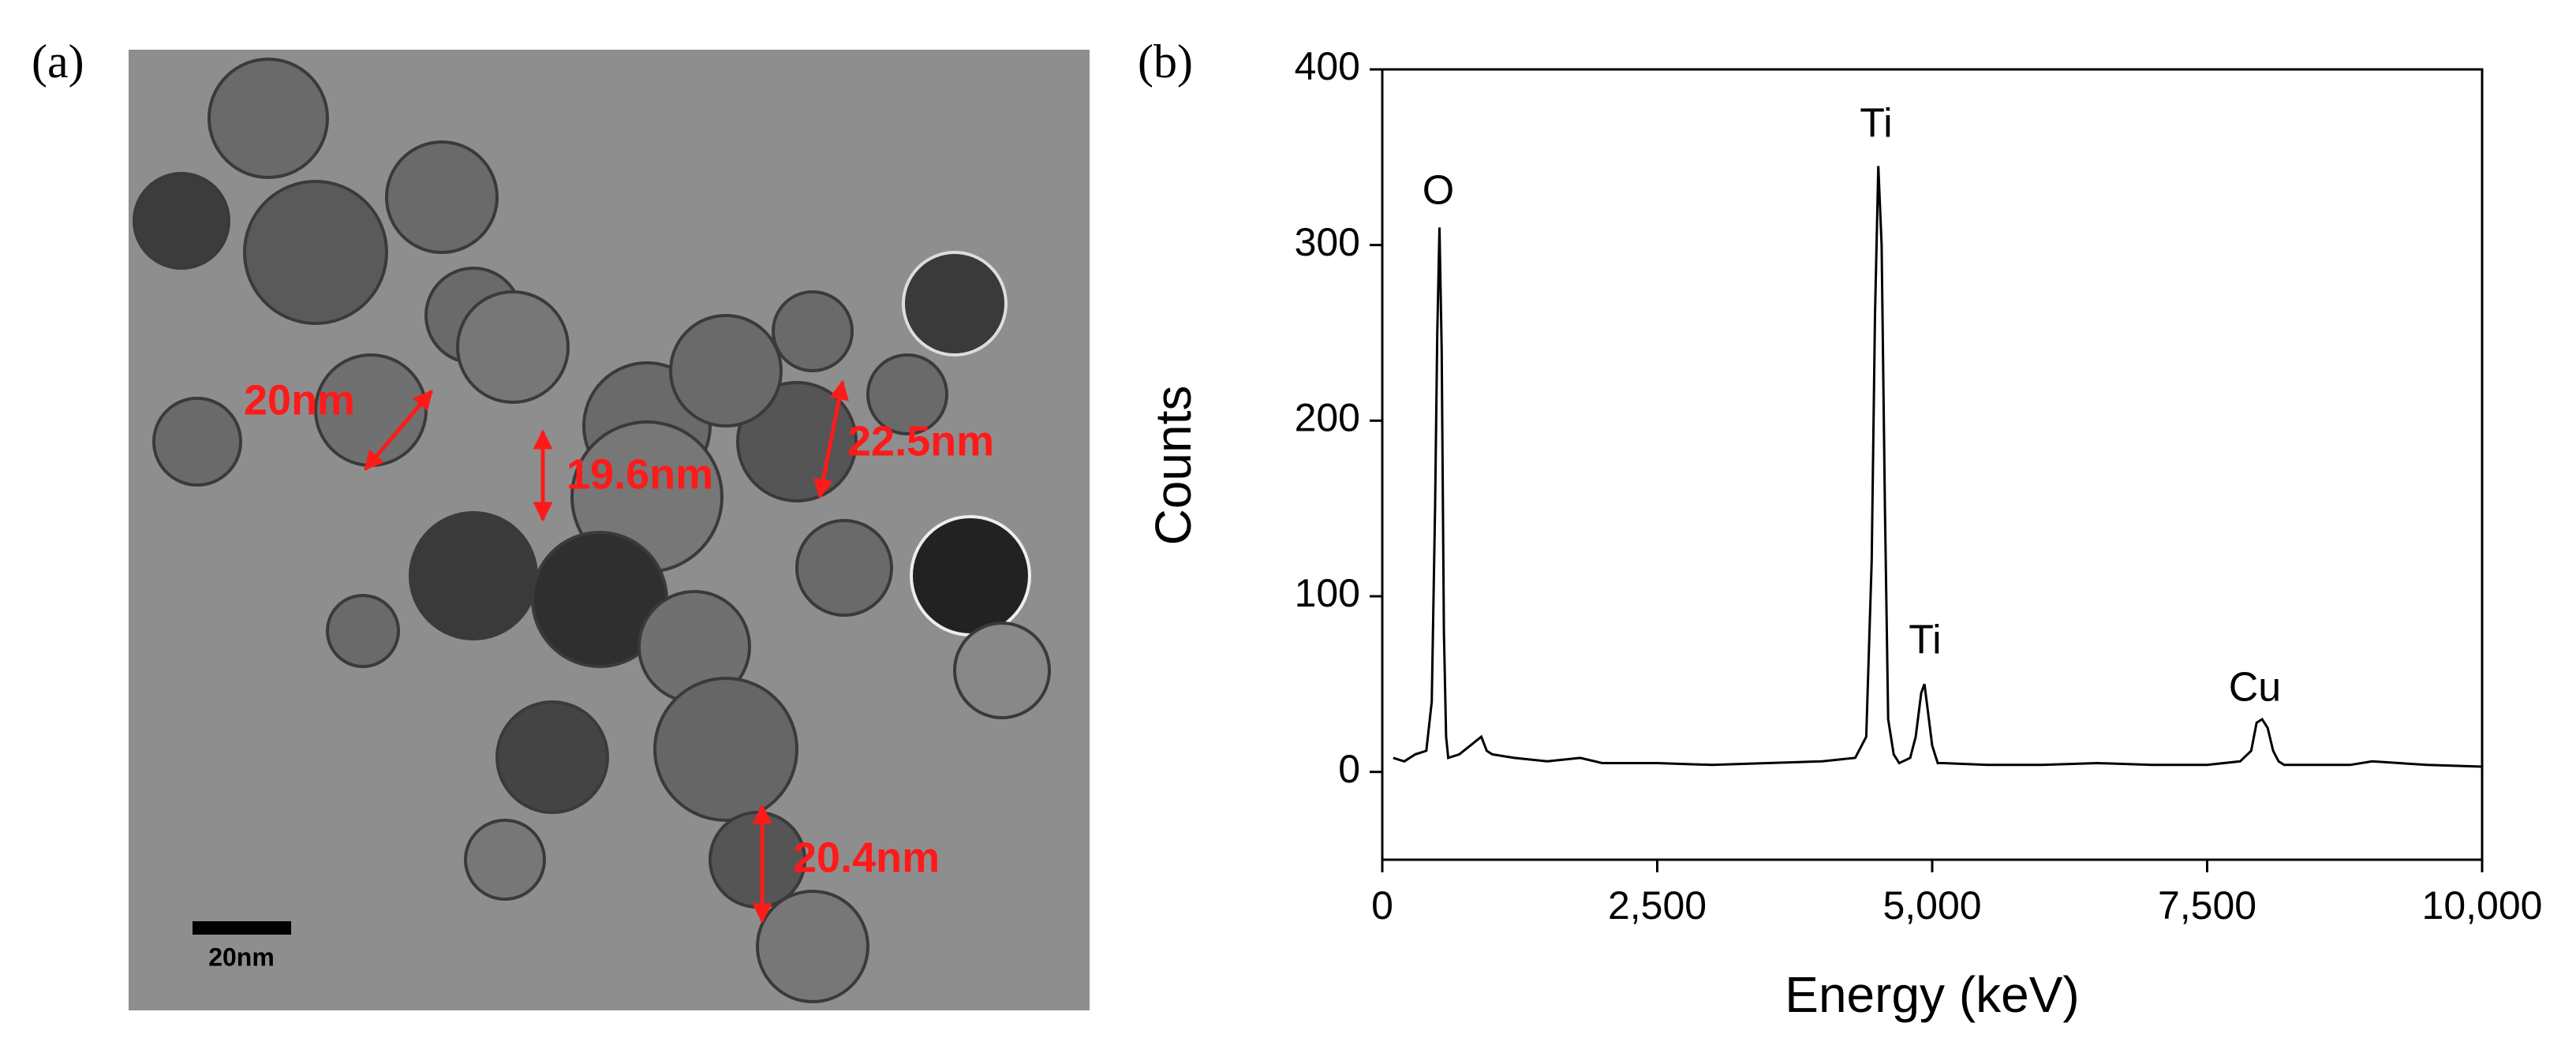  Describe the element at coordinates (58, 61) in the screenshot. I see `panel-label: (a)` at that location.